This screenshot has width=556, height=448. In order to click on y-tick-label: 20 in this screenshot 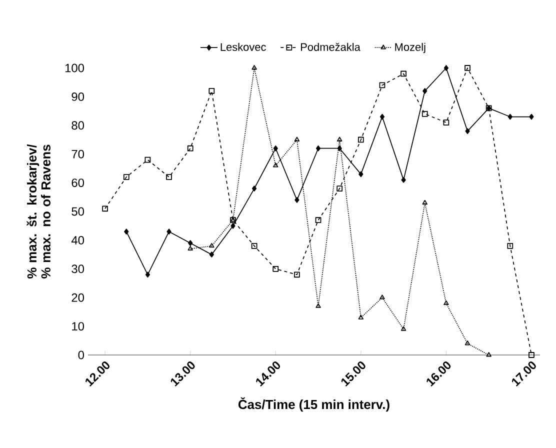, I will do `click(78, 297)`.